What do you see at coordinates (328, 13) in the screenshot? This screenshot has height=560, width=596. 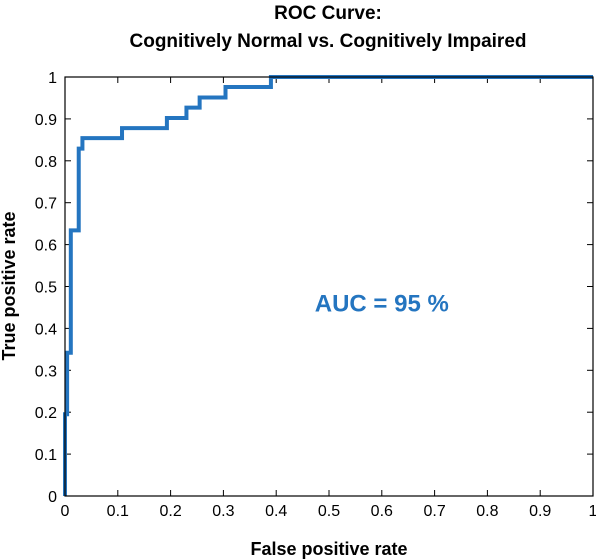 I see `chart-title: ROC Curve:` at bounding box center [328, 13].